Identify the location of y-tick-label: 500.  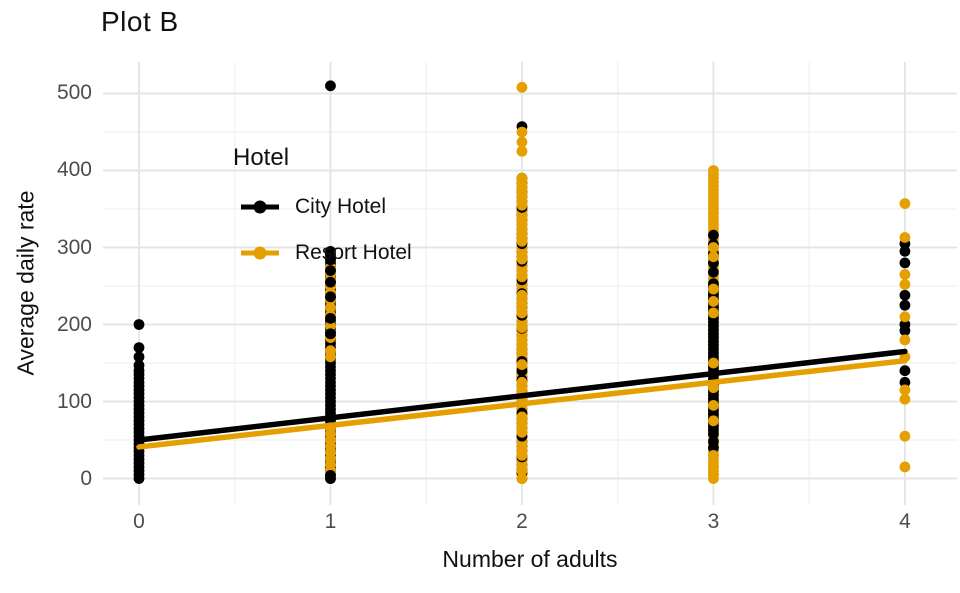
(74, 93).